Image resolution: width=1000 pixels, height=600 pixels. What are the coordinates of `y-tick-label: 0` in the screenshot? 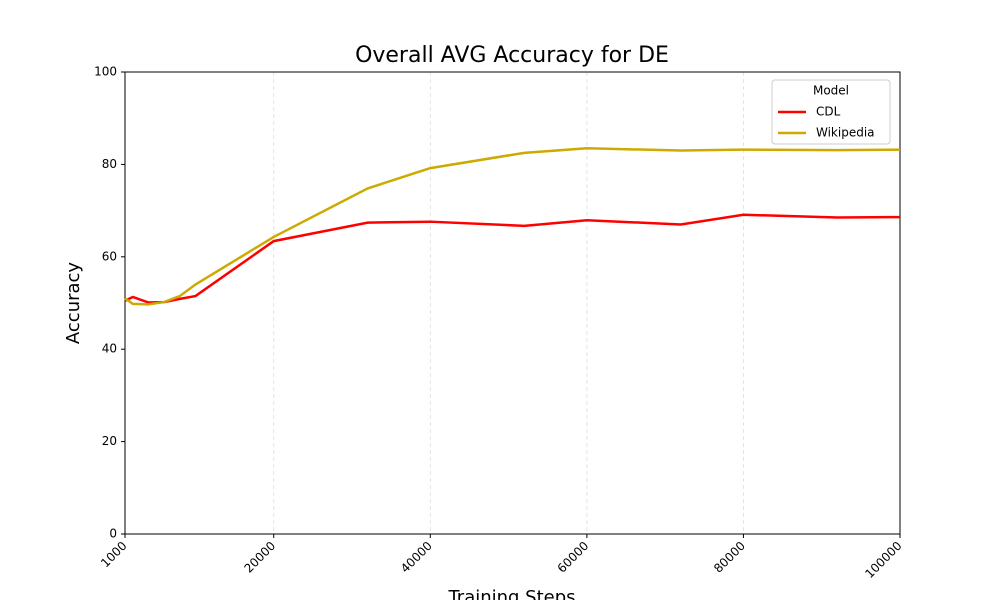 It's located at (113, 534).